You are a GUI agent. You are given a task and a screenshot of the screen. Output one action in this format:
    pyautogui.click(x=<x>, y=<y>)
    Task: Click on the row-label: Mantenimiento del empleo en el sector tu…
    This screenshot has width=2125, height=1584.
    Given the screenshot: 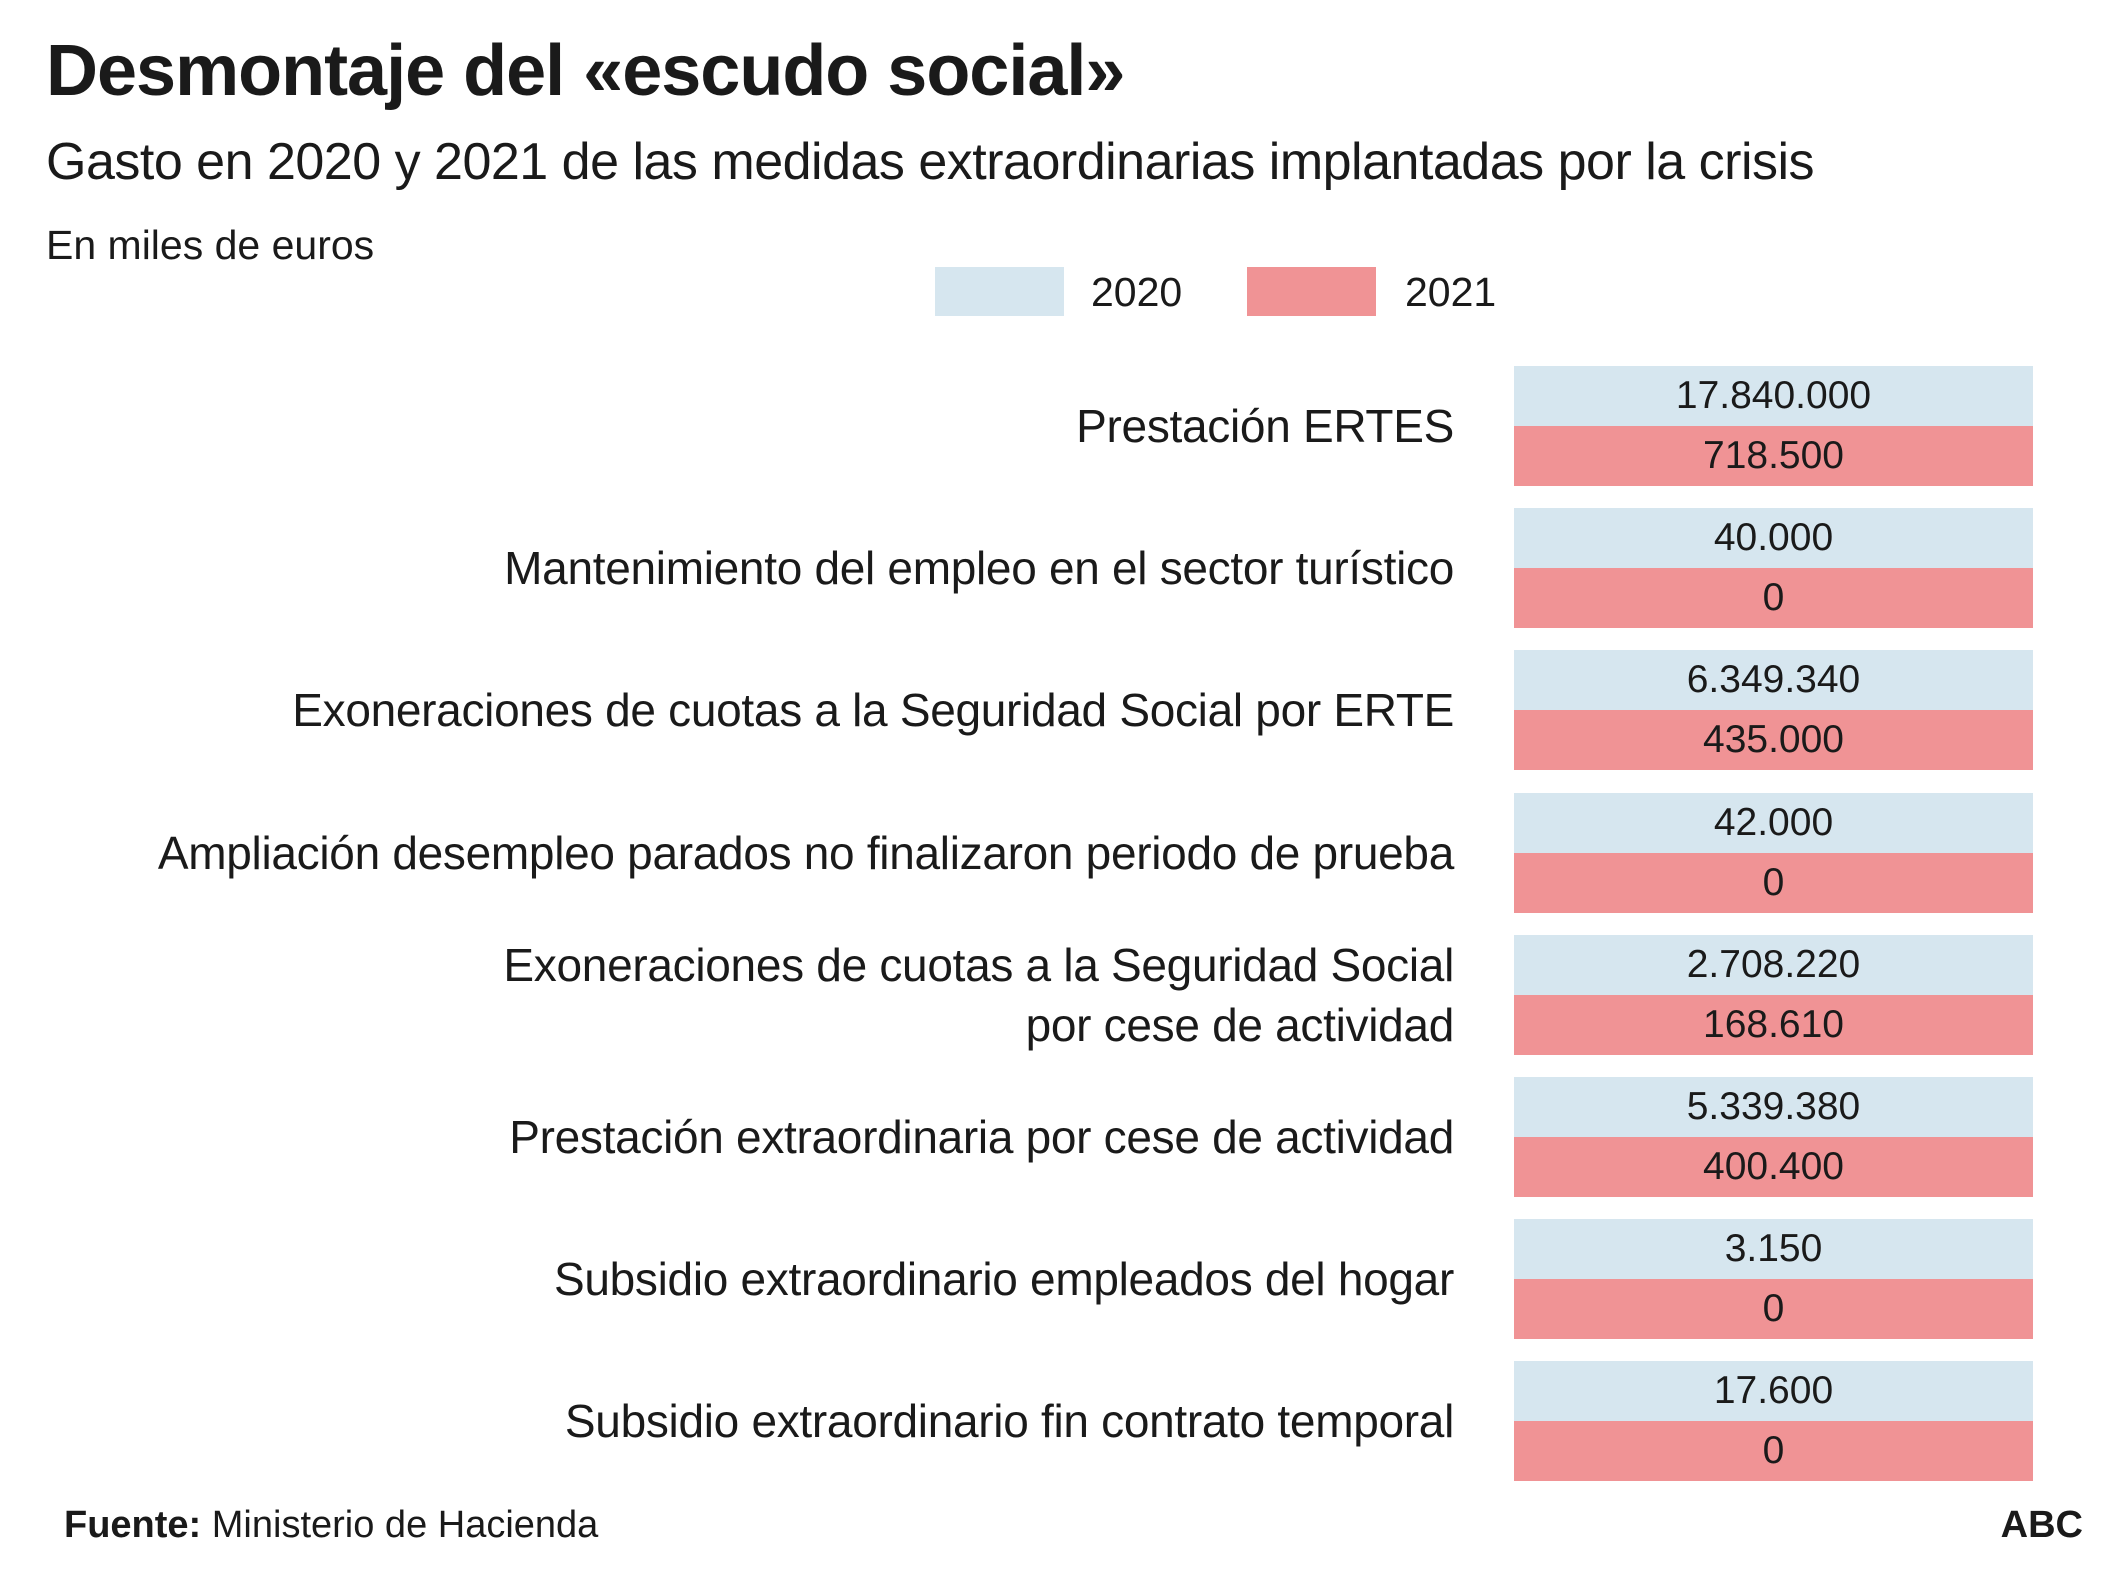 What is the action you would take?
    pyautogui.click(x=979, y=568)
    